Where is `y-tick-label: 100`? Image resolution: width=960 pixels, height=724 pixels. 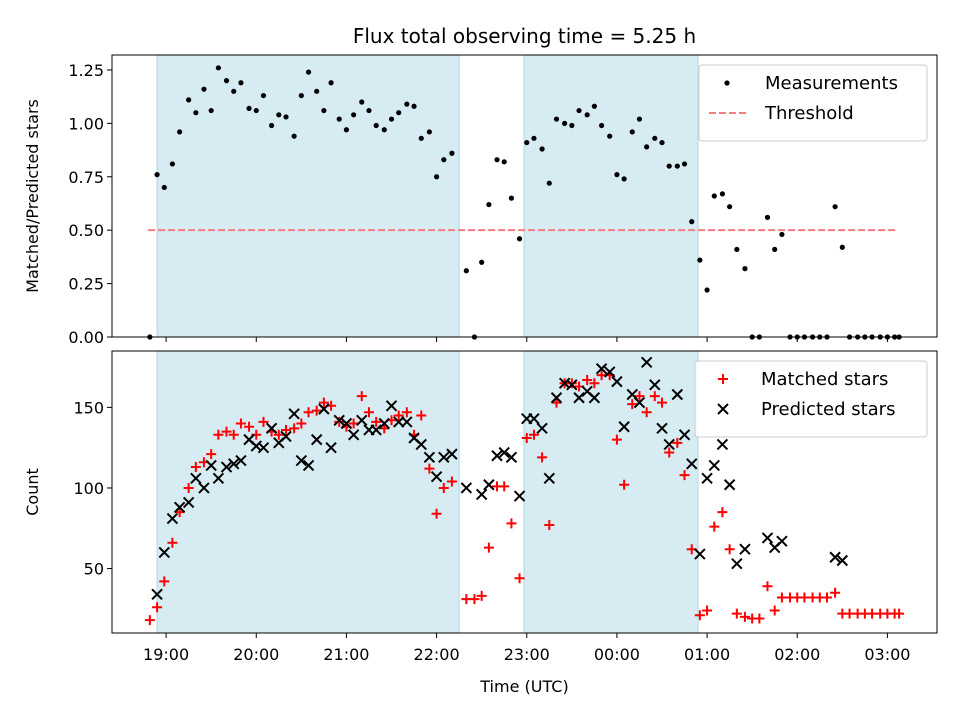
y-tick-label: 100 is located at coordinates (88, 488).